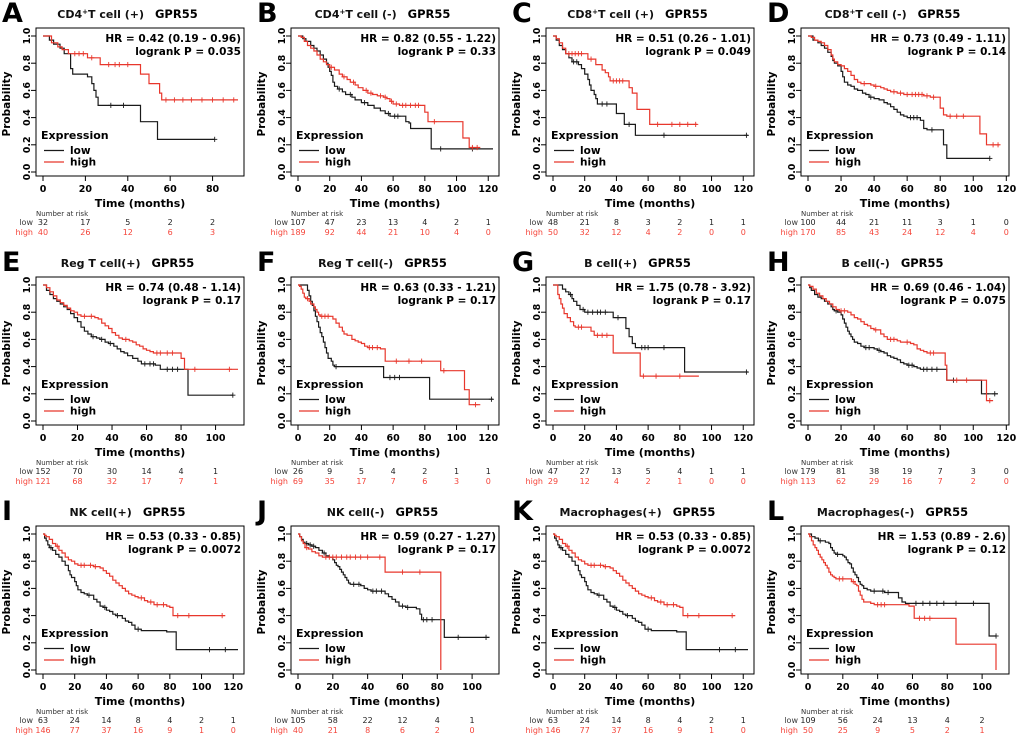 This screenshot has height=747, width=1020. What do you see at coordinates (85, 12) in the screenshot?
I see `cell-type-superscript: +` at bounding box center [85, 12].